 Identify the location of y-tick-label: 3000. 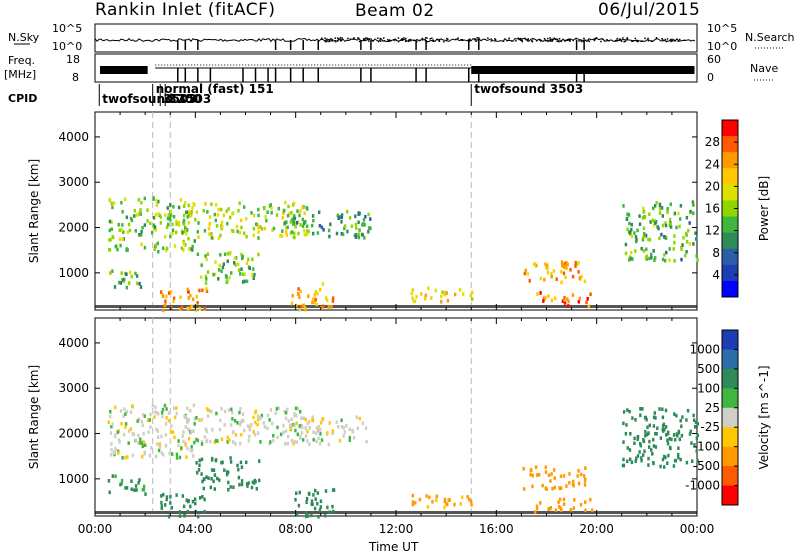
(73, 388).